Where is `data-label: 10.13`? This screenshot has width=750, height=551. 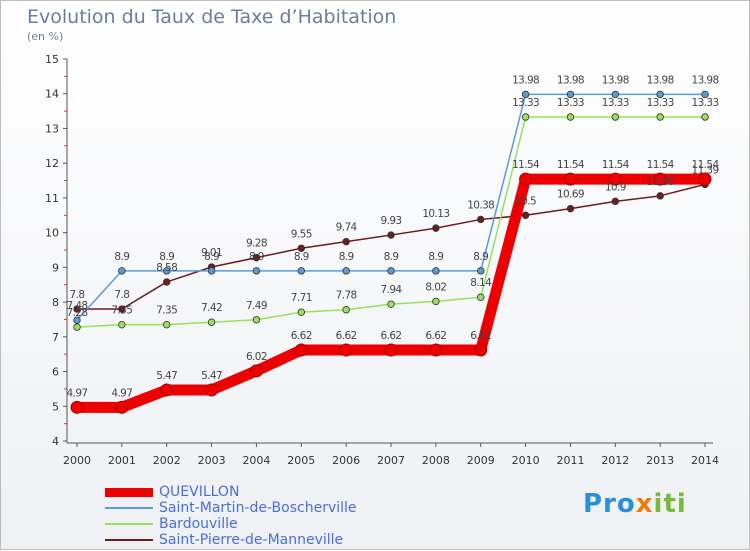
data-label: 10.13 is located at coordinates (435, 214).